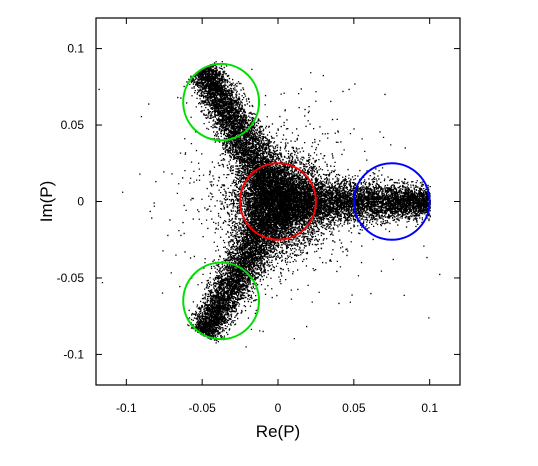  What do you see at coordinates (354, 408) in the screenshot?
I see `x-tick-label: 0.05` at bounding box center [354, 408].